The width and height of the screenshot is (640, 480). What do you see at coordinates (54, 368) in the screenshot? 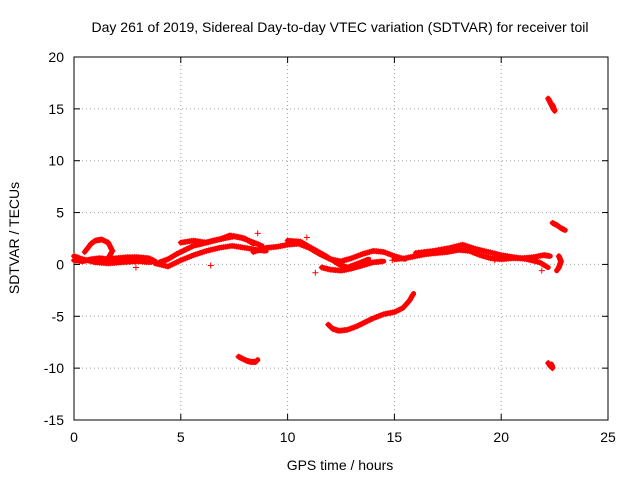
I see `y-tick-label: -10` at bounding box center [54, 368].